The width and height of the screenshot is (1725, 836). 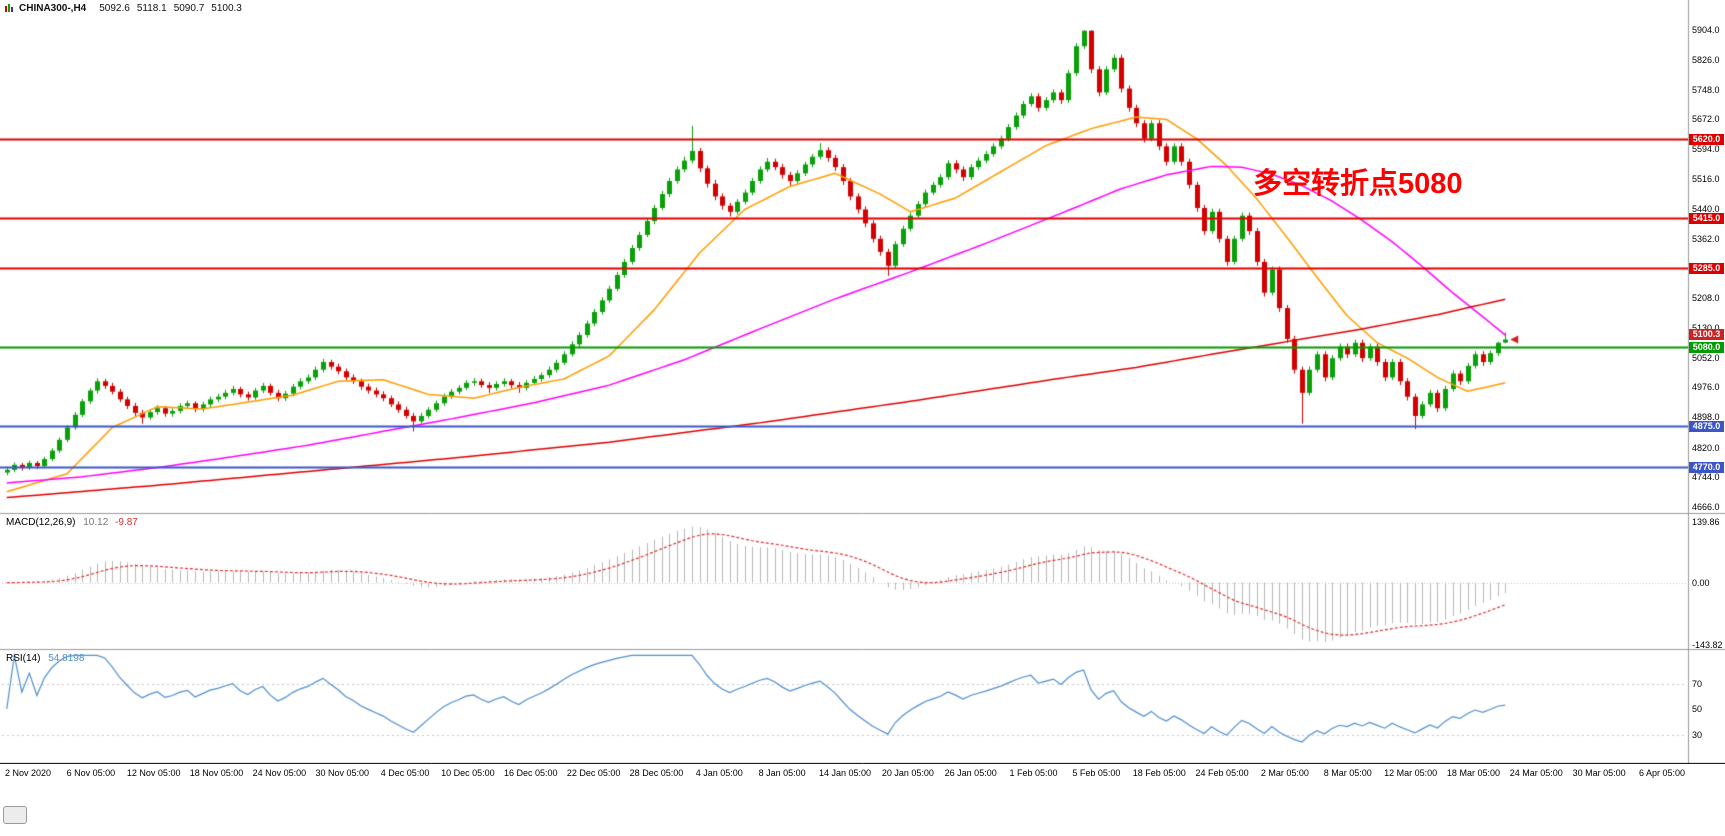 What do you see at coordinates (1707, 645) in the screenshot?
I see `macd-scale-tick: -143.82` at bounding box center [1707, 645].